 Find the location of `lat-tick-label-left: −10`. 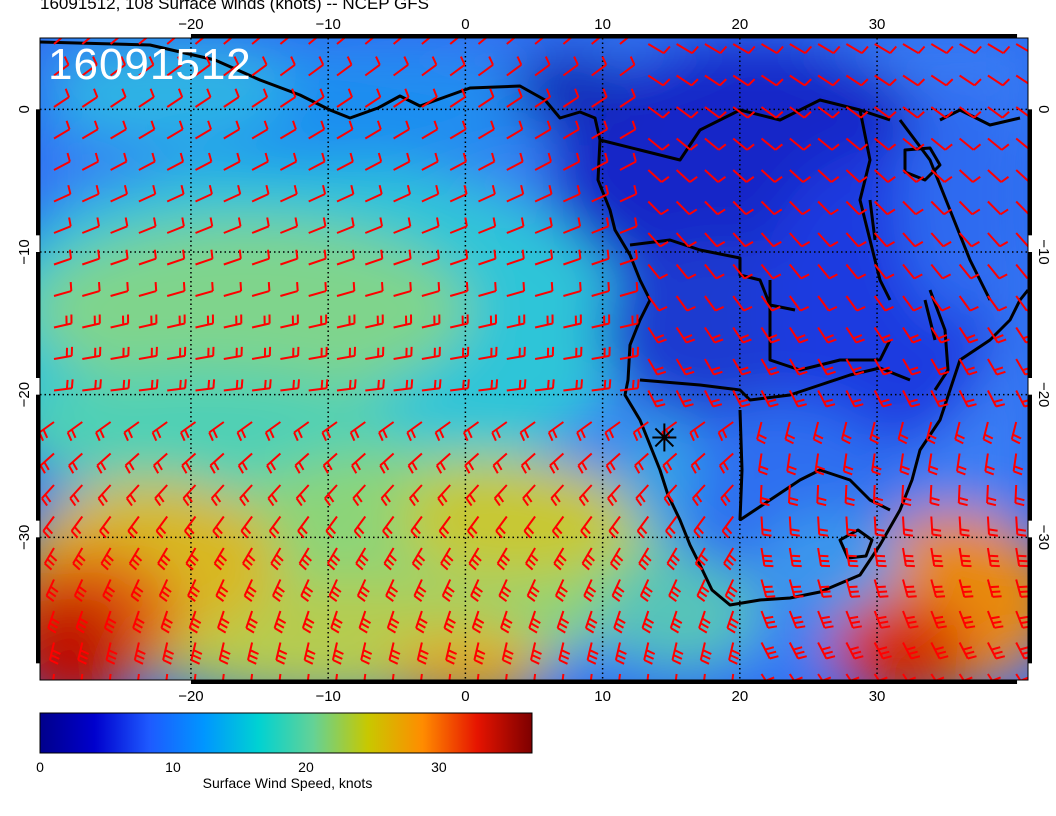

lat-tick-label-left: −10 is located at coordinates (24, 251).